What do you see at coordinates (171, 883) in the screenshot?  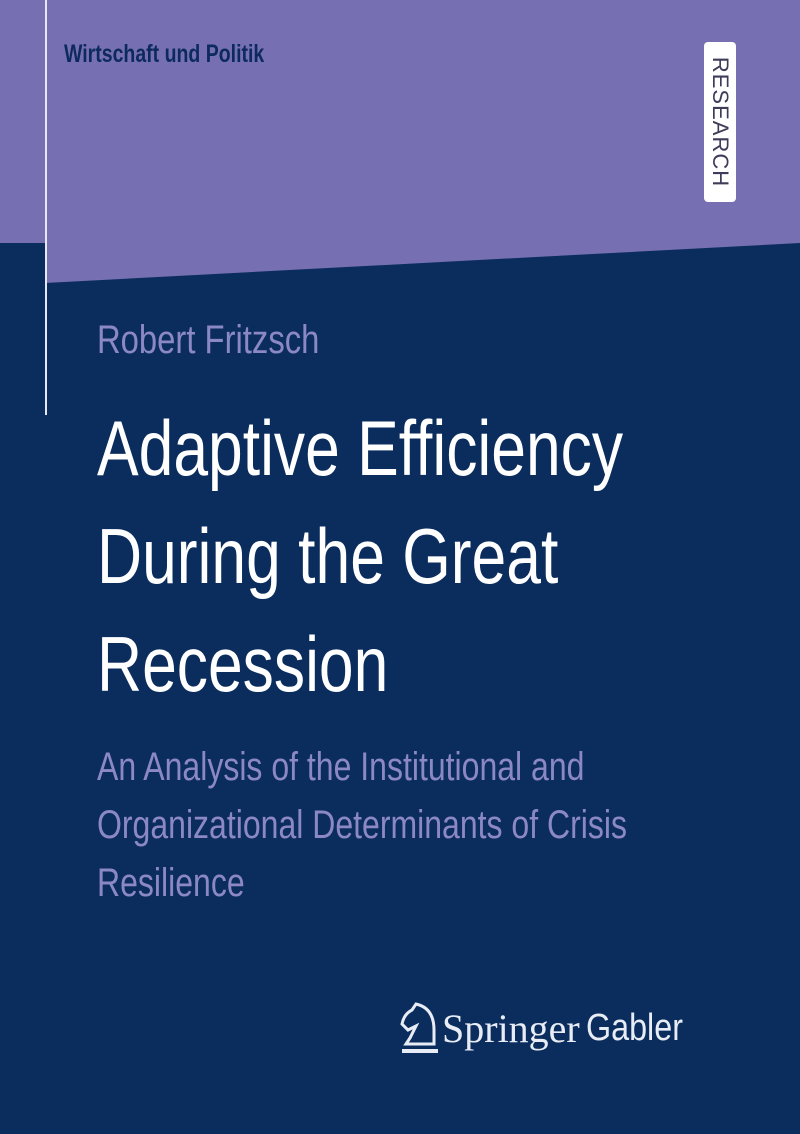 I see `subtitle-line: Resilience` at bounding box center [171, 883].